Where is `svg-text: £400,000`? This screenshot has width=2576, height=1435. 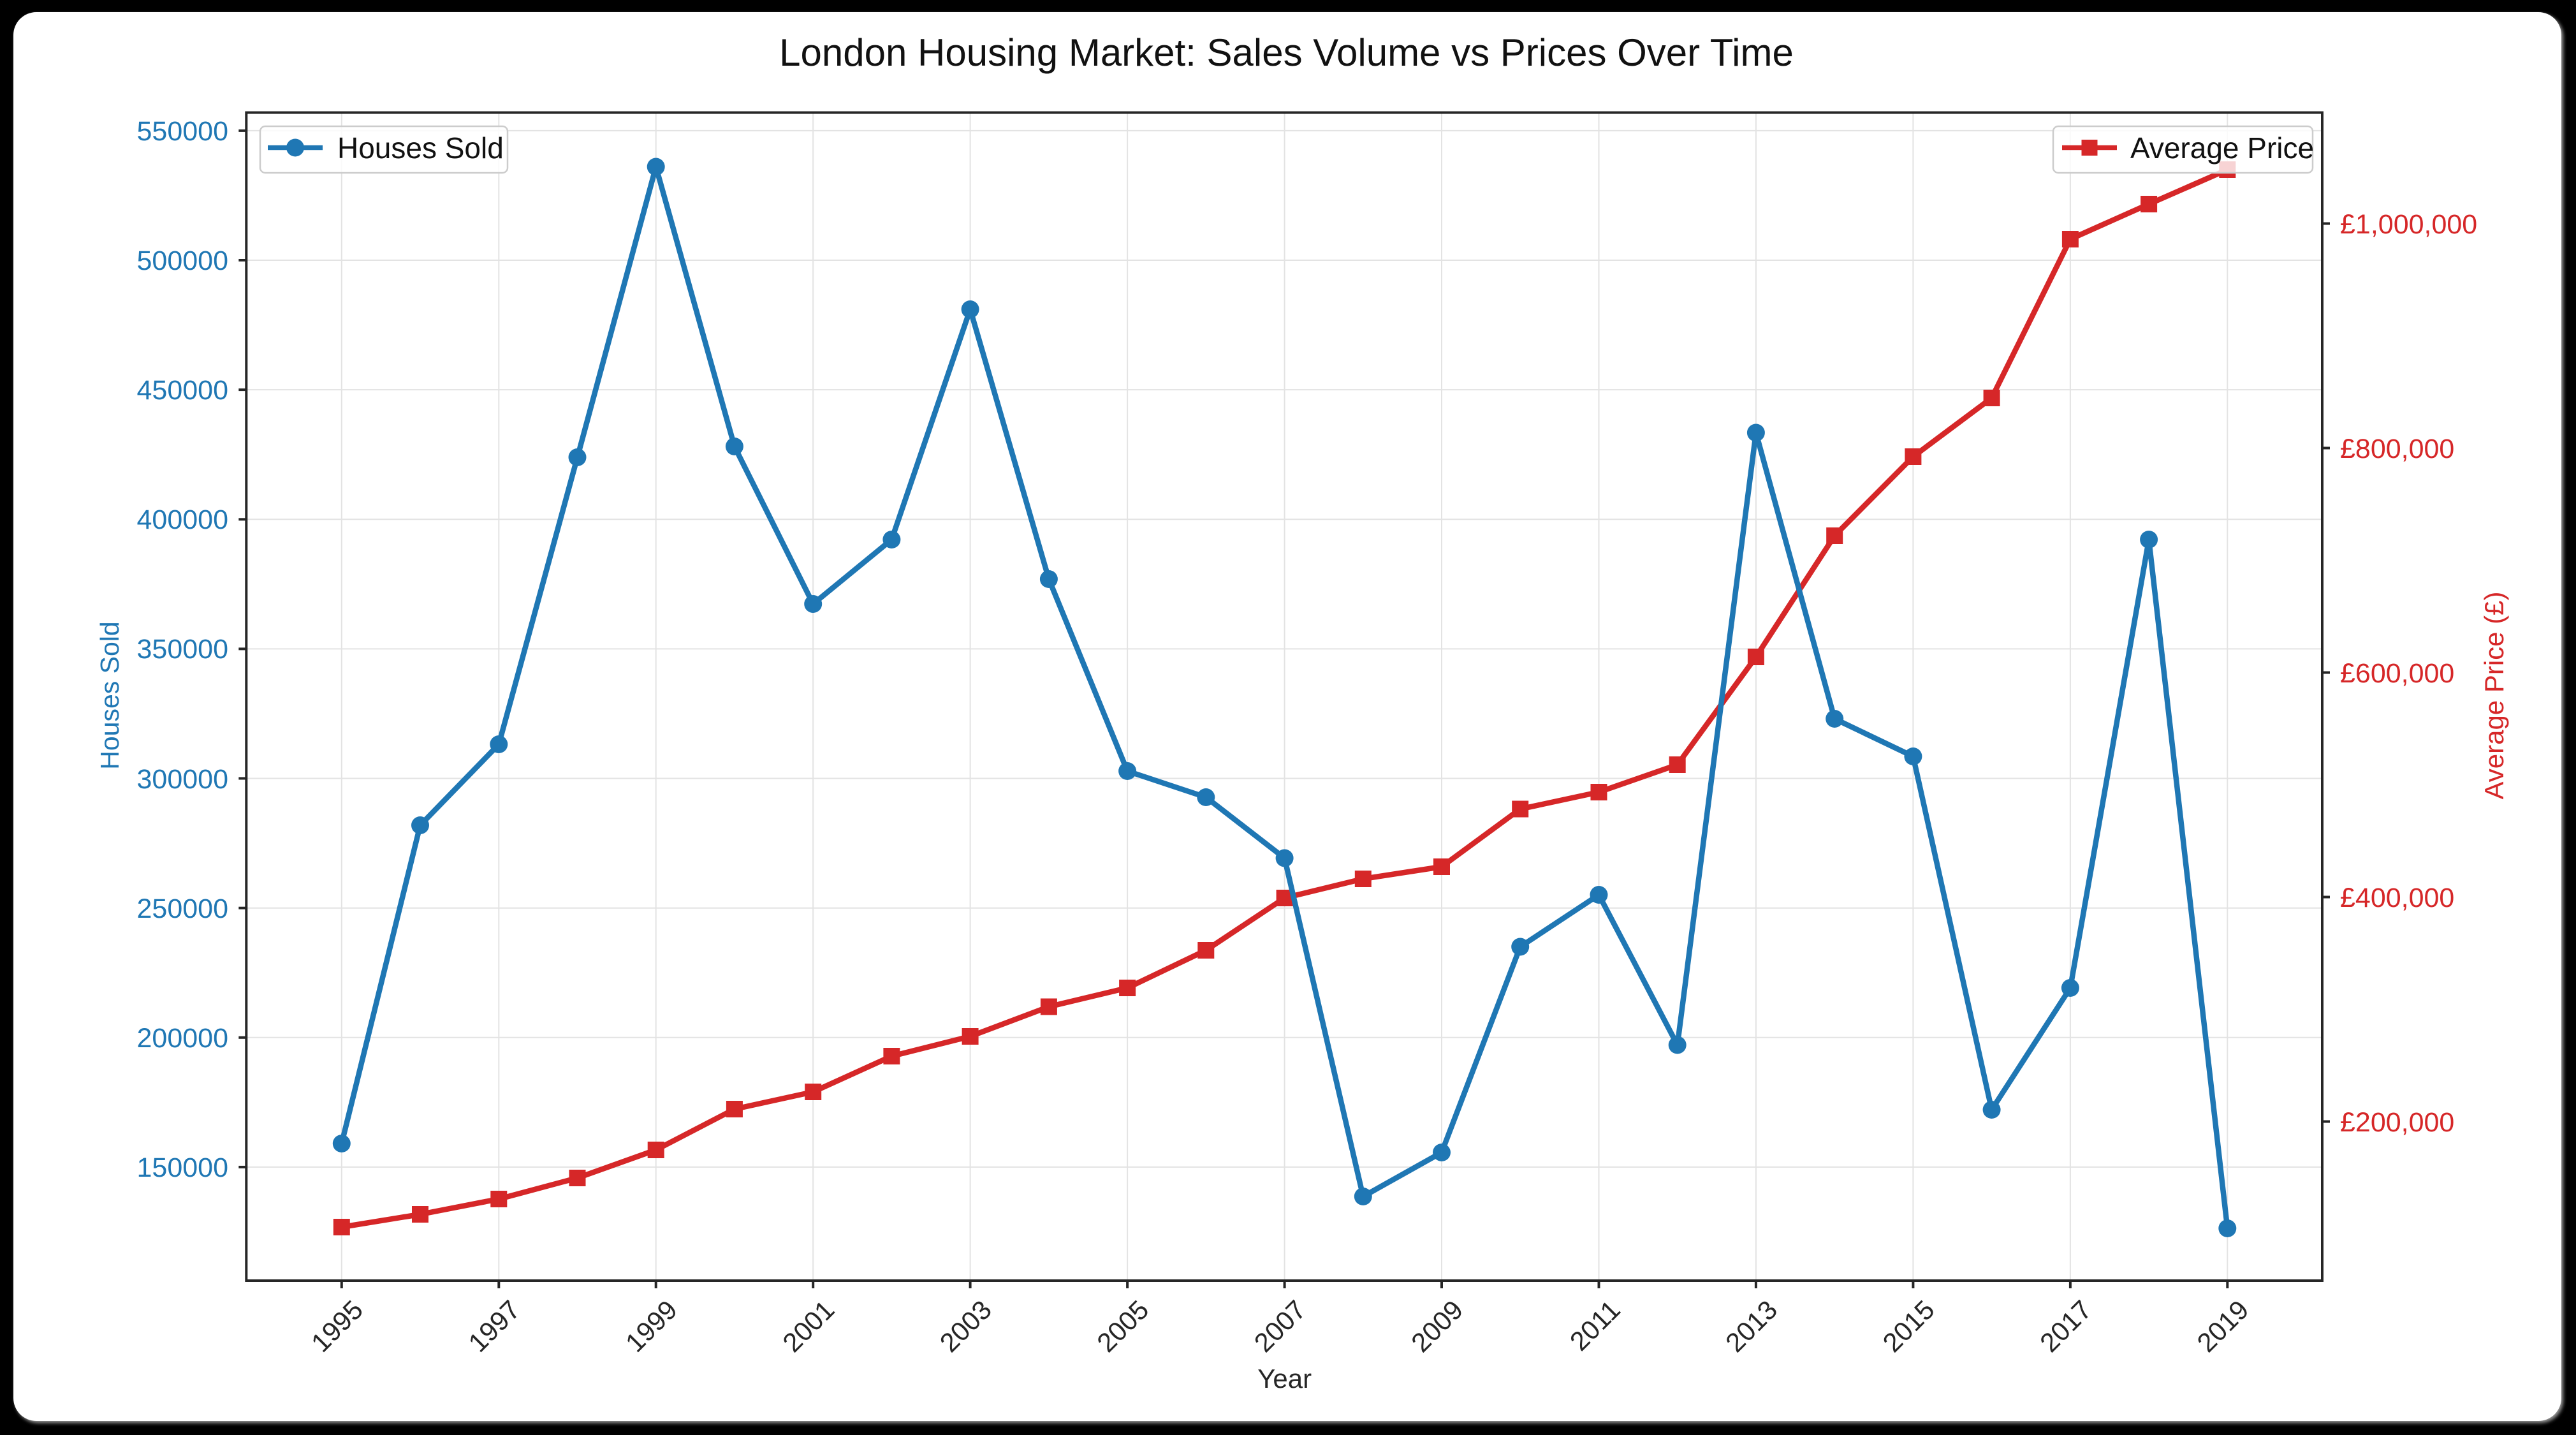
svg-text: £400,000 is located at coordinates (2397, 898).